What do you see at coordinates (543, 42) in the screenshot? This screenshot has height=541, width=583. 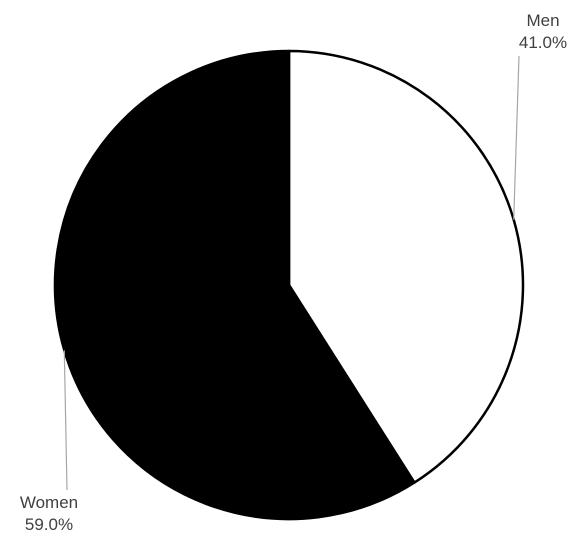 I see `data-label-men-value: 41.0%` at bounding box center [543, 42].